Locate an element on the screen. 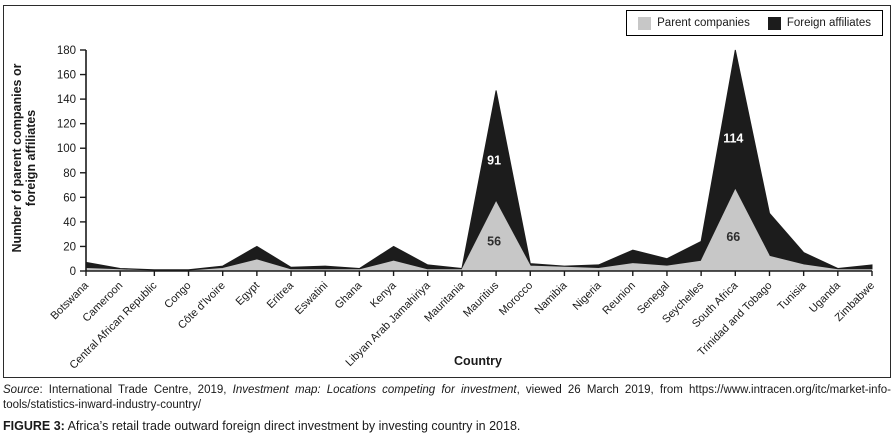 This screenshot has height=442, width=894. data-label: 114 is located at coordinates (733, 138).